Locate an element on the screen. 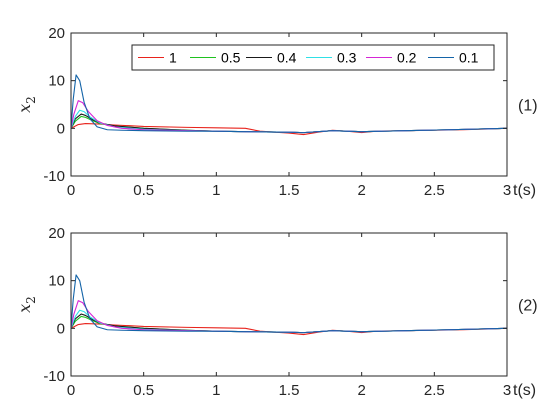  legend-label: 0.3 is located at coordinates (347, 58).